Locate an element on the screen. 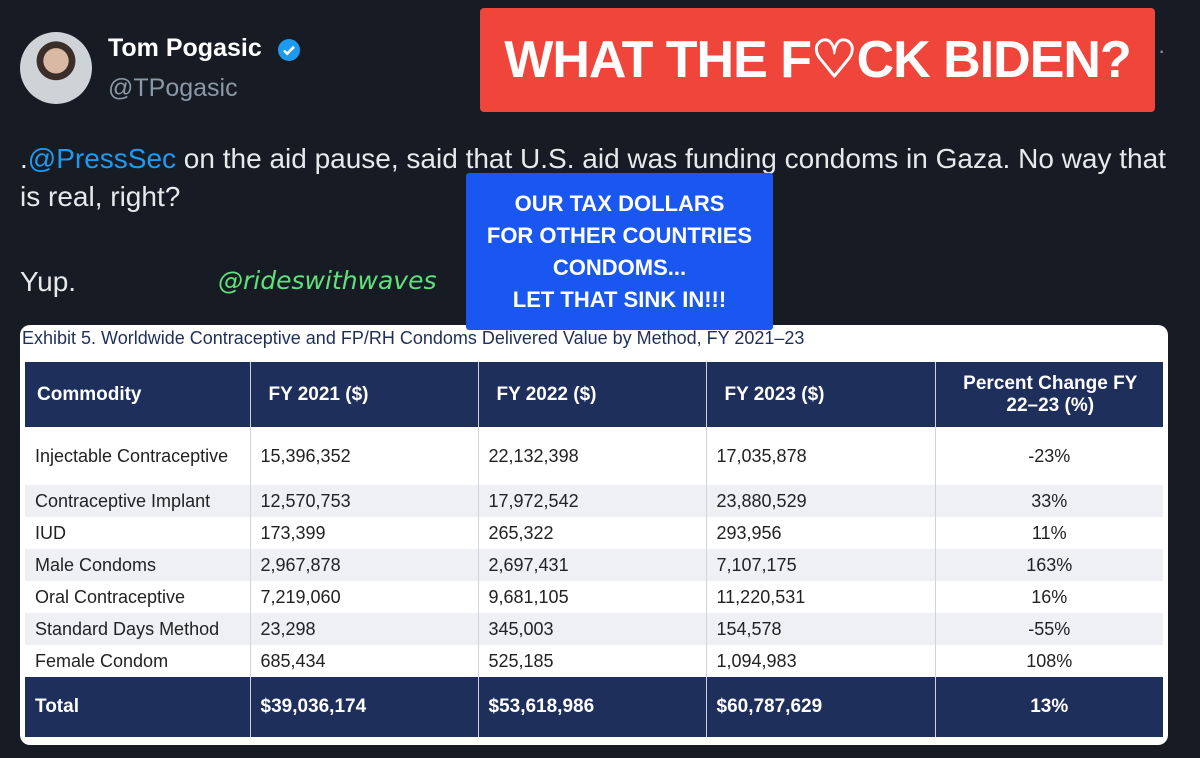 The width and height of the screenshot is (1200, 758). avatar is located at coordinates (56, 68).